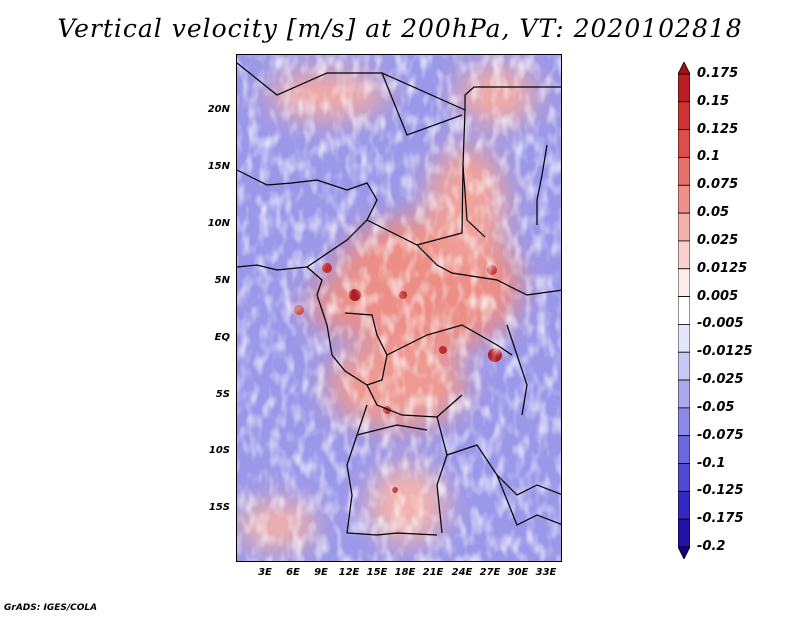 This screenshot has width=800, height=618. What do you see at coordinates (709, 157) in the screenshot?
I see `colorbar-tick-label: 0.1` at bounding box center [709, 157].